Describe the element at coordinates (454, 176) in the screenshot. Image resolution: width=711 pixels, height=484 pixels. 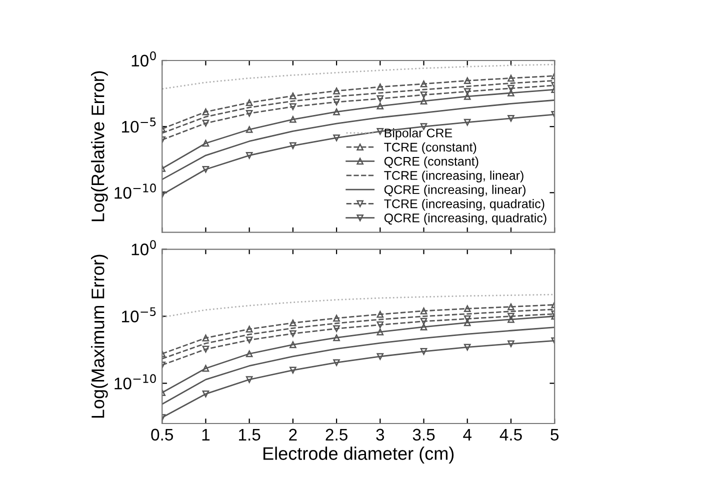
I see `legend-label: TCRE (increasing, linear)` at that location.